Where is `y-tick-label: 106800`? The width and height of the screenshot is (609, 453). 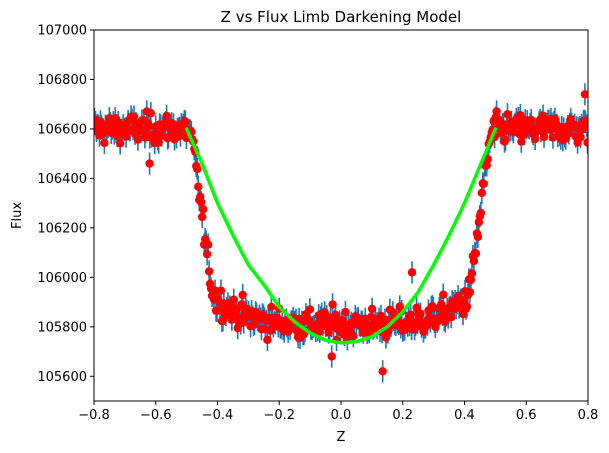
y-tick-label: 106800 is located at coordinates (62, 80).